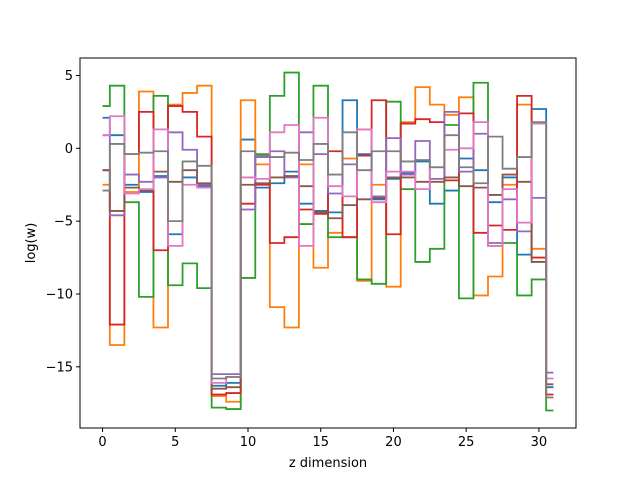 This screenshot has width=640, height=480. I want to click on x-tick-label: 20, so click(393, 442).